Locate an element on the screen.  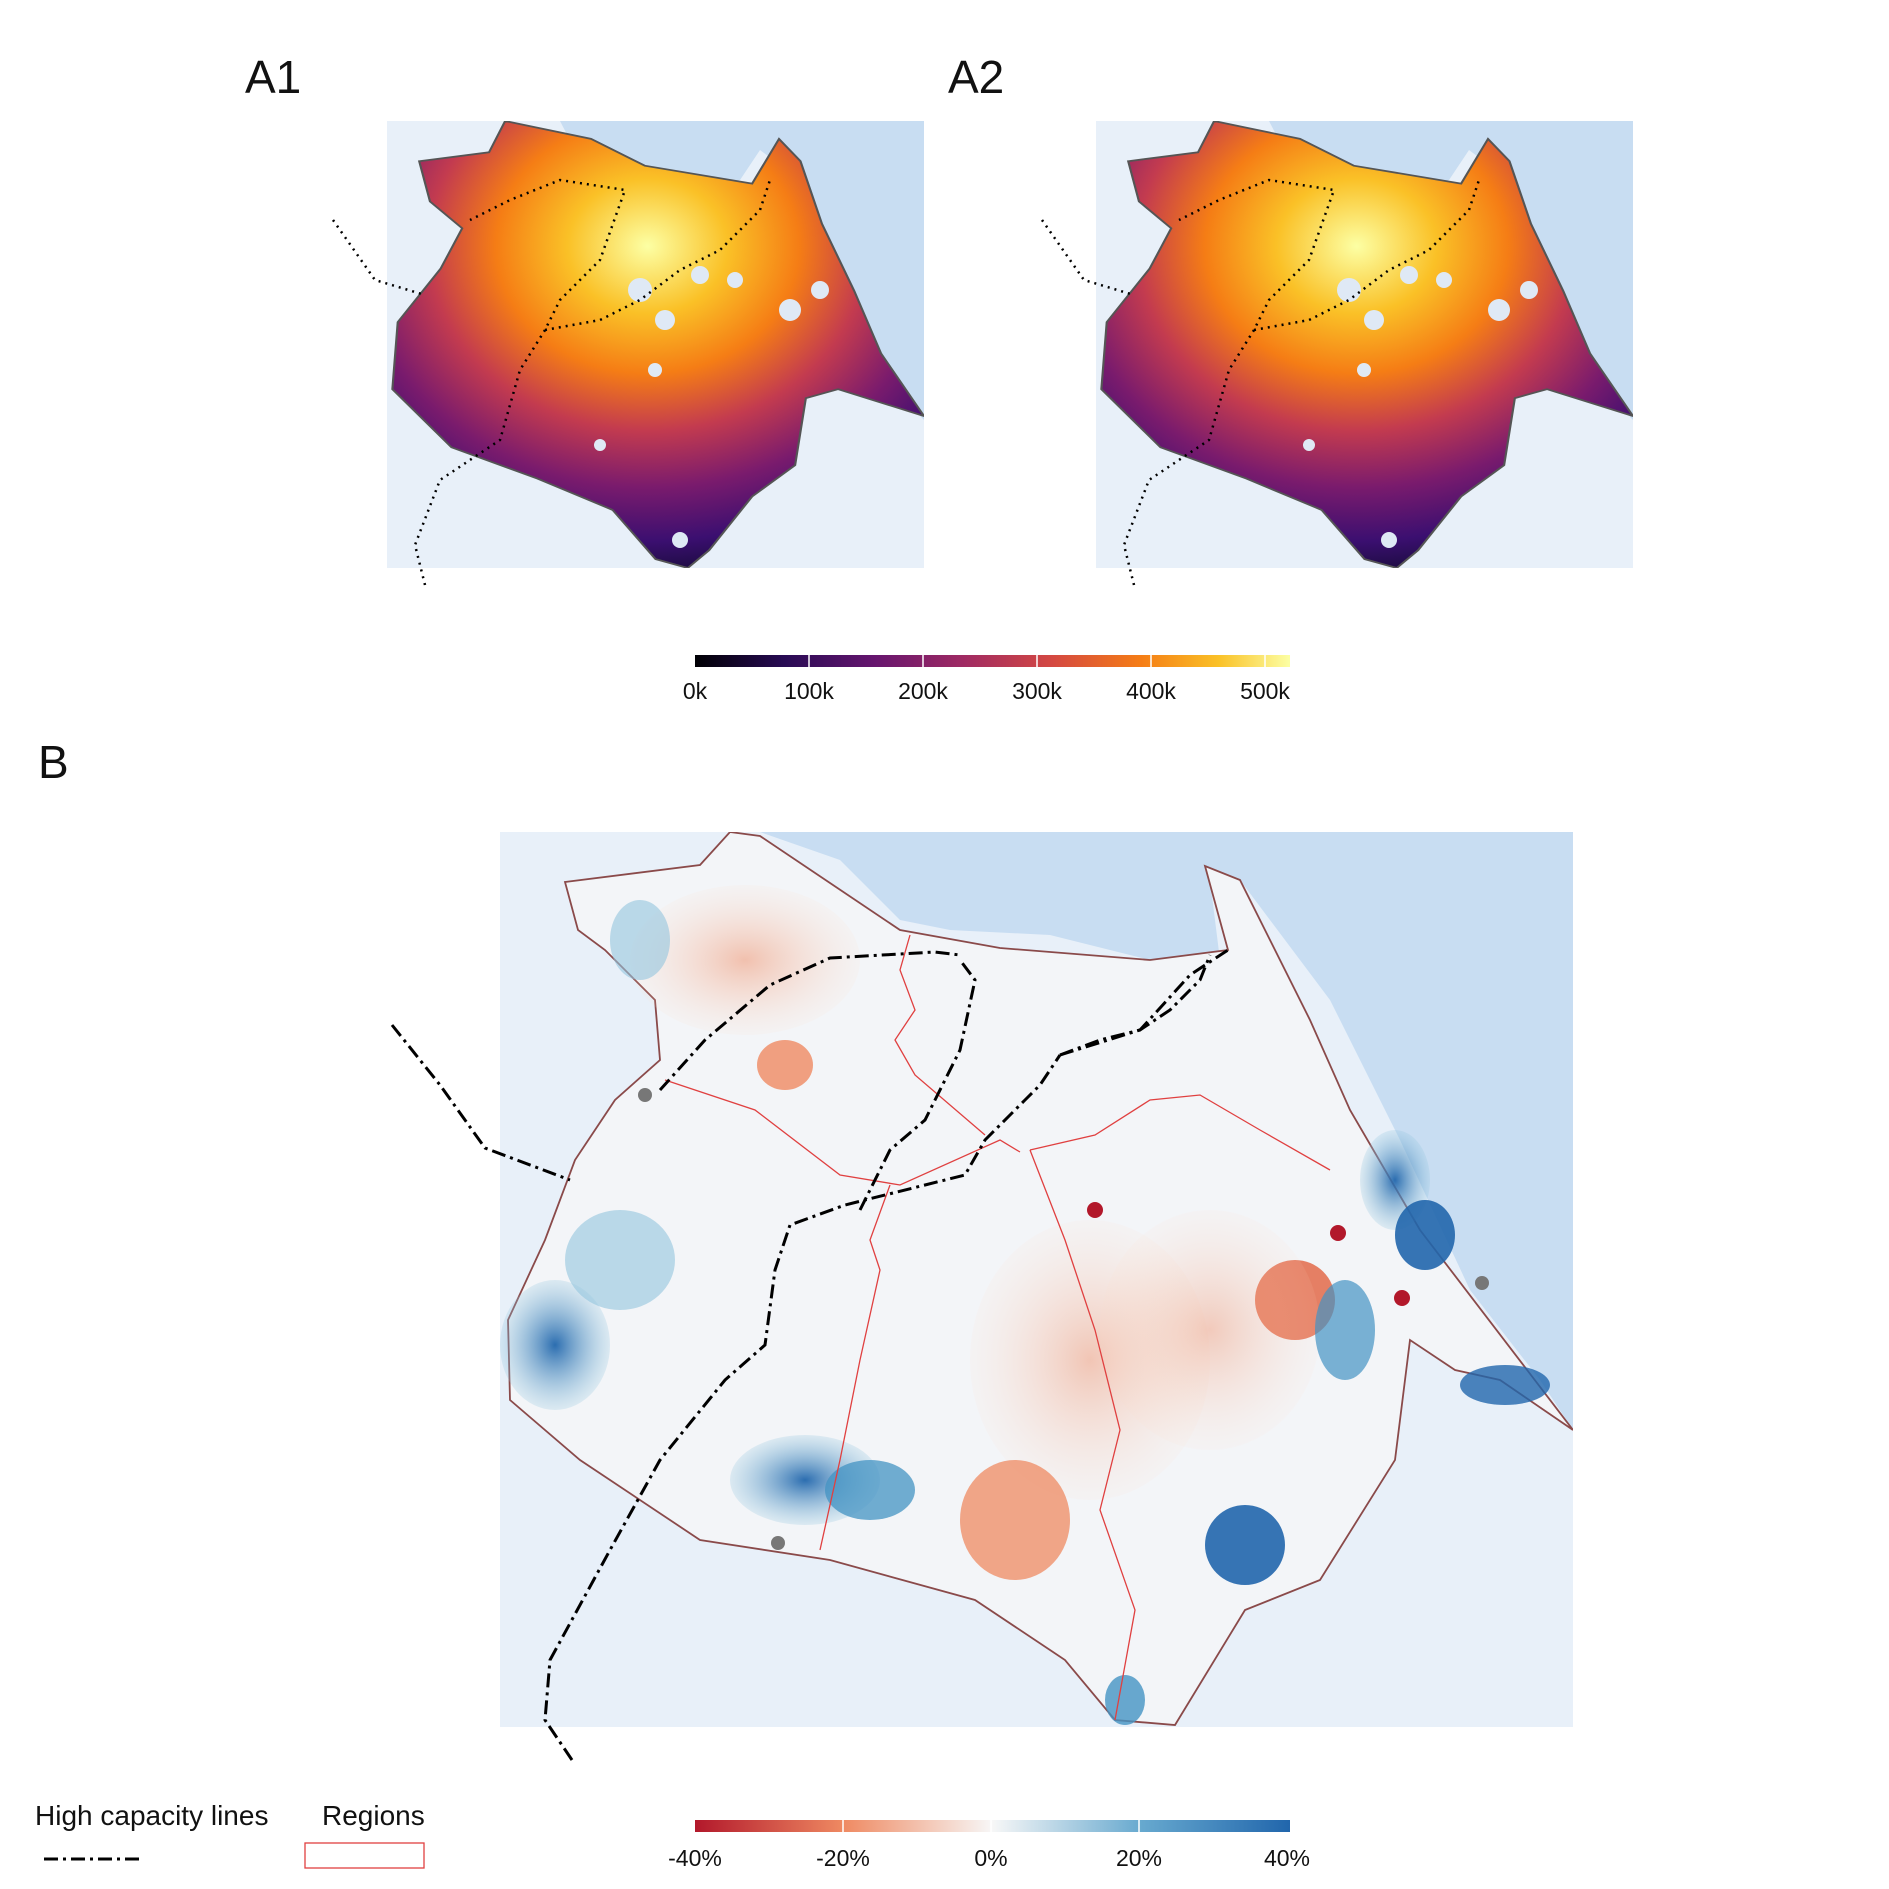
cb-bottom-tick-2: 0% is located at coordinates (991, 1858).